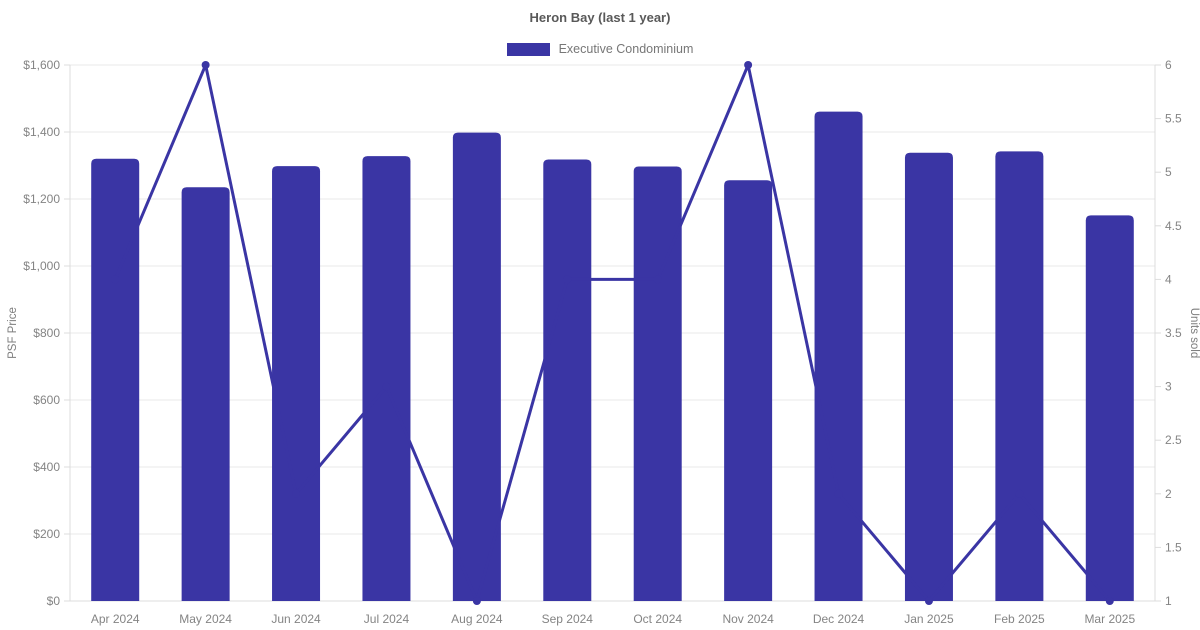  Describe the element at coordinates (1109, 619) in the screenshot. I see `svg-text: Mar 2025` at that location.